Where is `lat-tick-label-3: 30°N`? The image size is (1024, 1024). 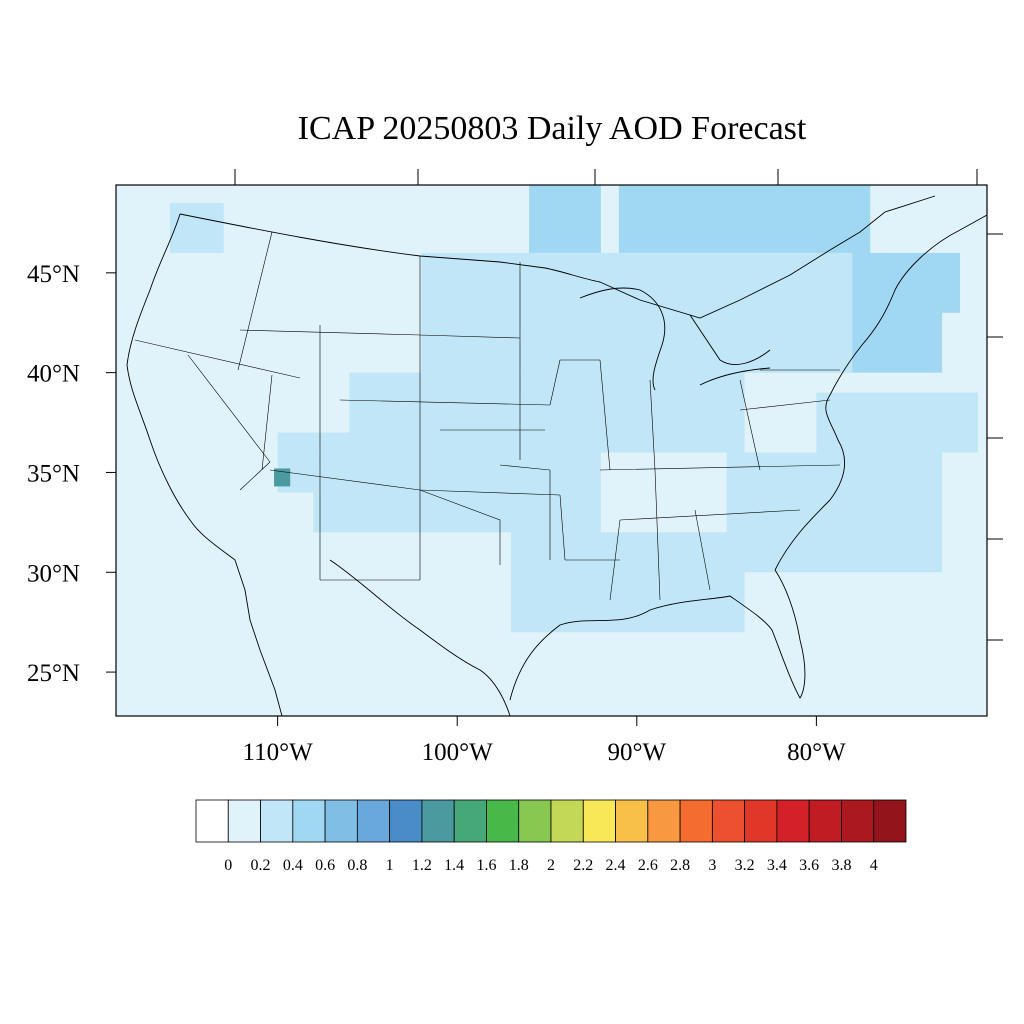 lat-tick-label-3: 30°N is located at coordinates (53, 573).